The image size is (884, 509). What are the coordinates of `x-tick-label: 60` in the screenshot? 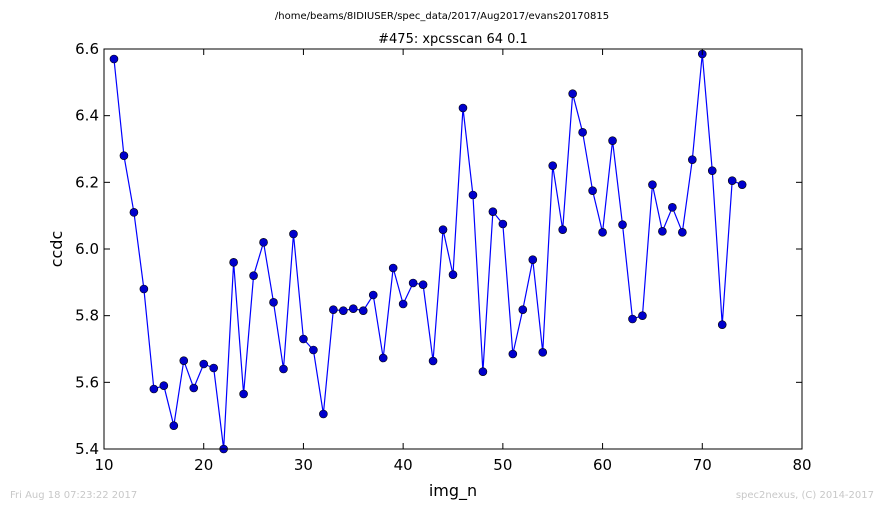 It's located at (602, 465).